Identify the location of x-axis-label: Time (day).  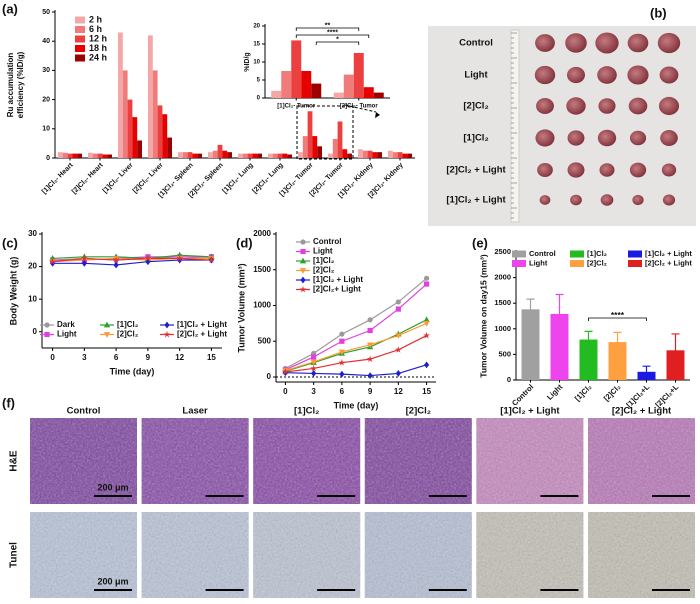
(356, 405).